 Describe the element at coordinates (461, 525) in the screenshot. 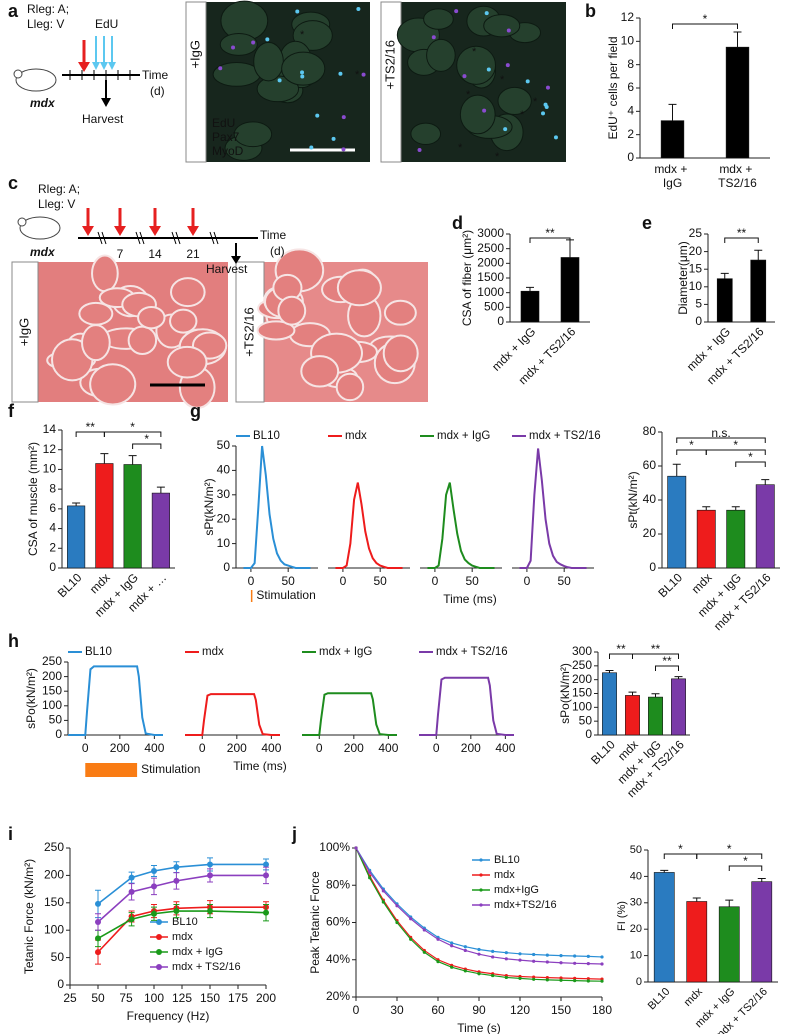

I see `trace` at that location.